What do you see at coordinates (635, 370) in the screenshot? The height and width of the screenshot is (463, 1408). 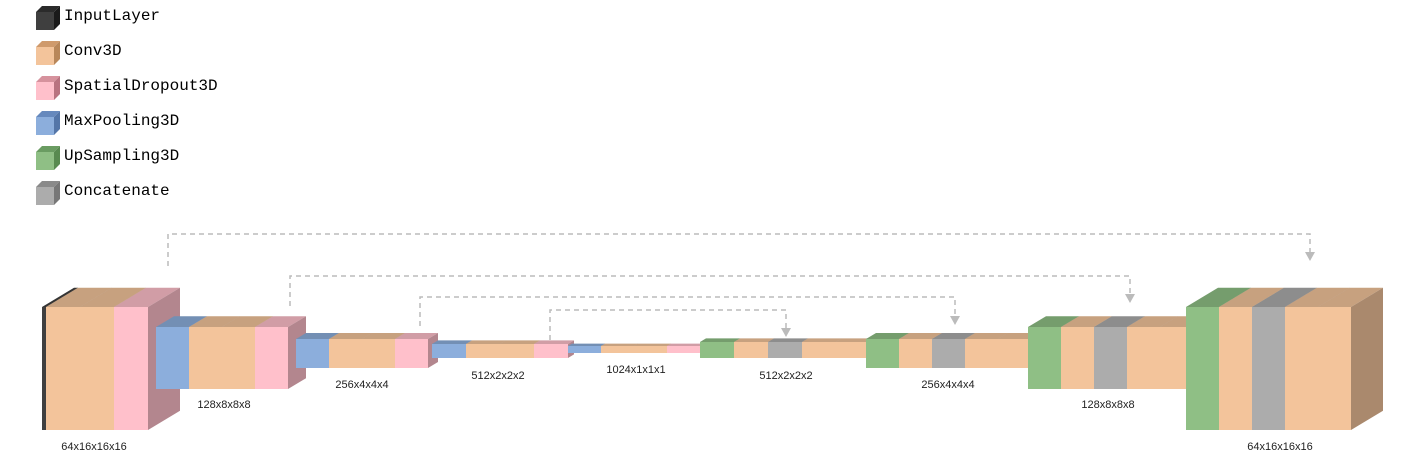 I see `dimension-label-bottleneck: 1024x1x1x1` at bounding box center [635, 370].